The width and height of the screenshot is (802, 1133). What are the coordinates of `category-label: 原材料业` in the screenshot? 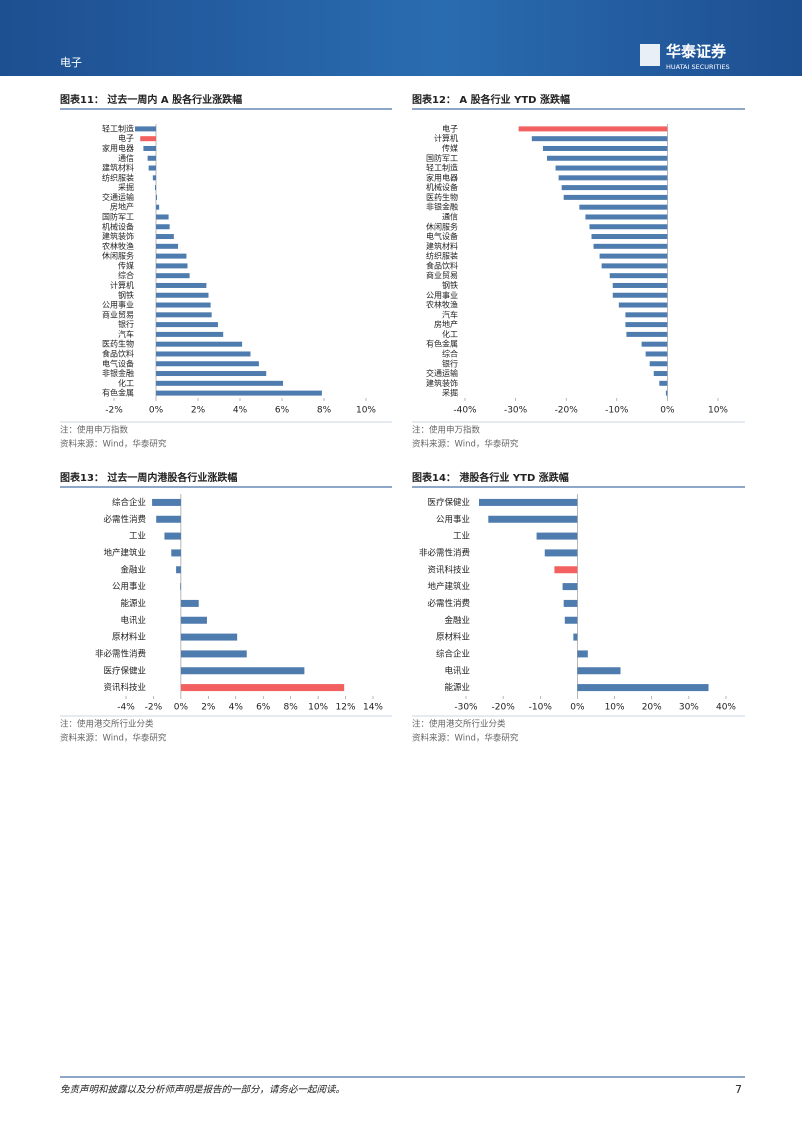 It's located at (453, 637).